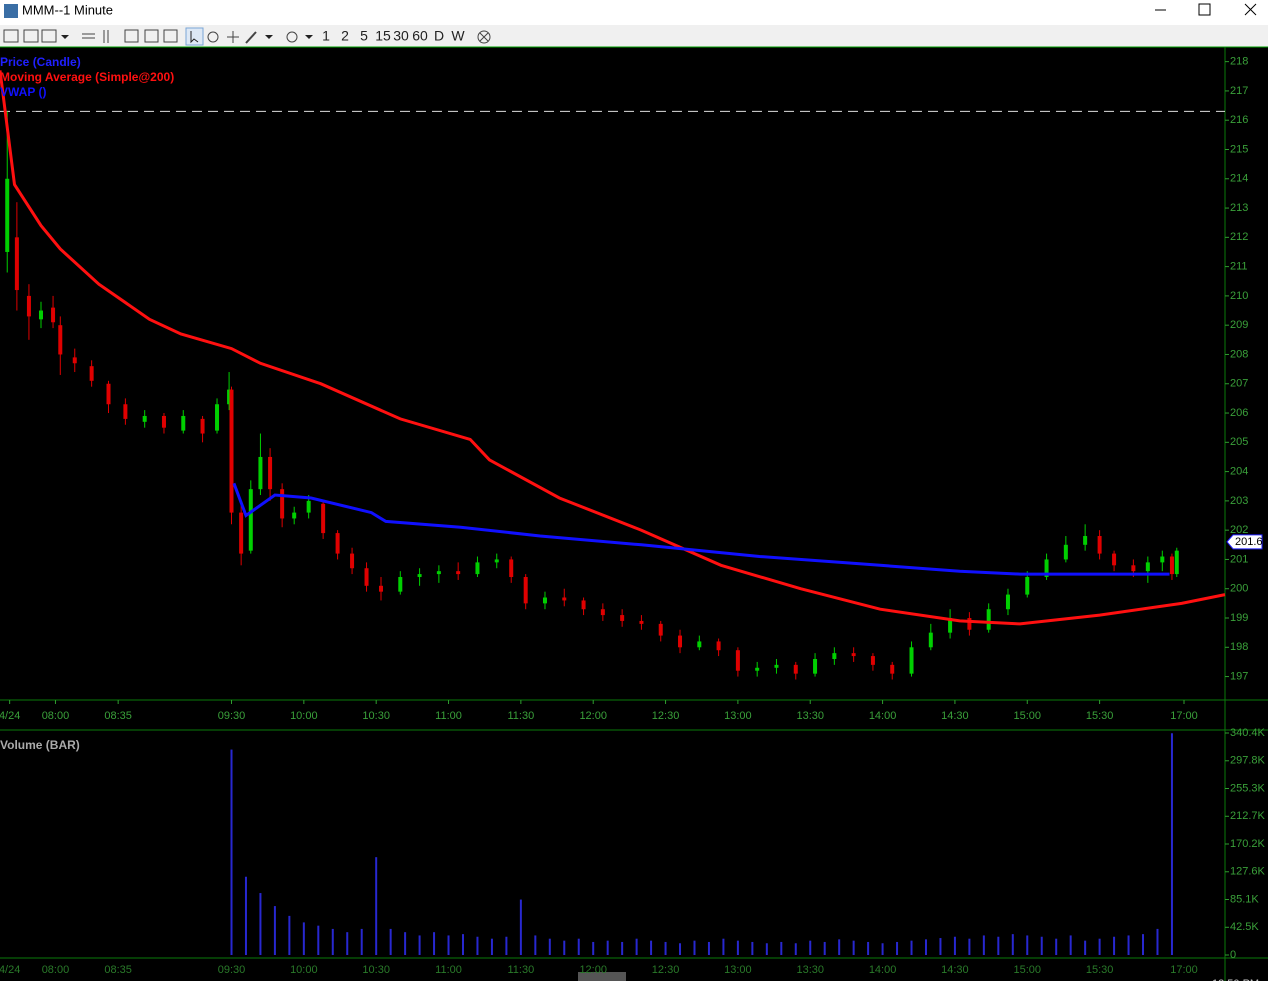 This screenshot has width=1268, height=981. I want to click on draw-dropdown, so click(269, 37).